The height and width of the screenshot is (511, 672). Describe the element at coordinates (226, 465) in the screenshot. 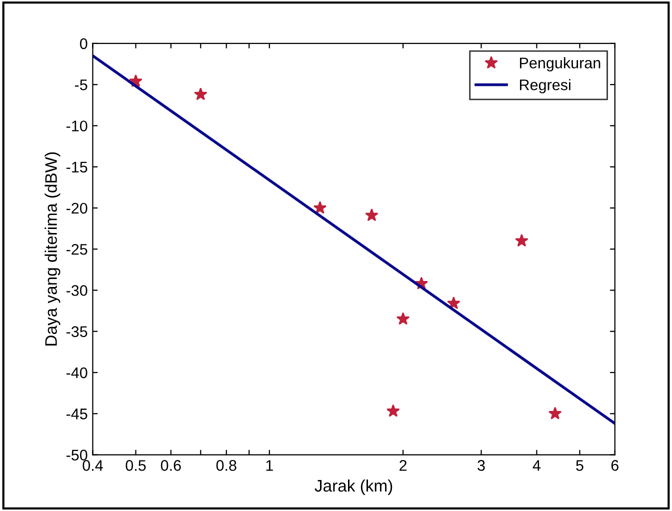

I see `x-tick-label: 0.8` at that location.